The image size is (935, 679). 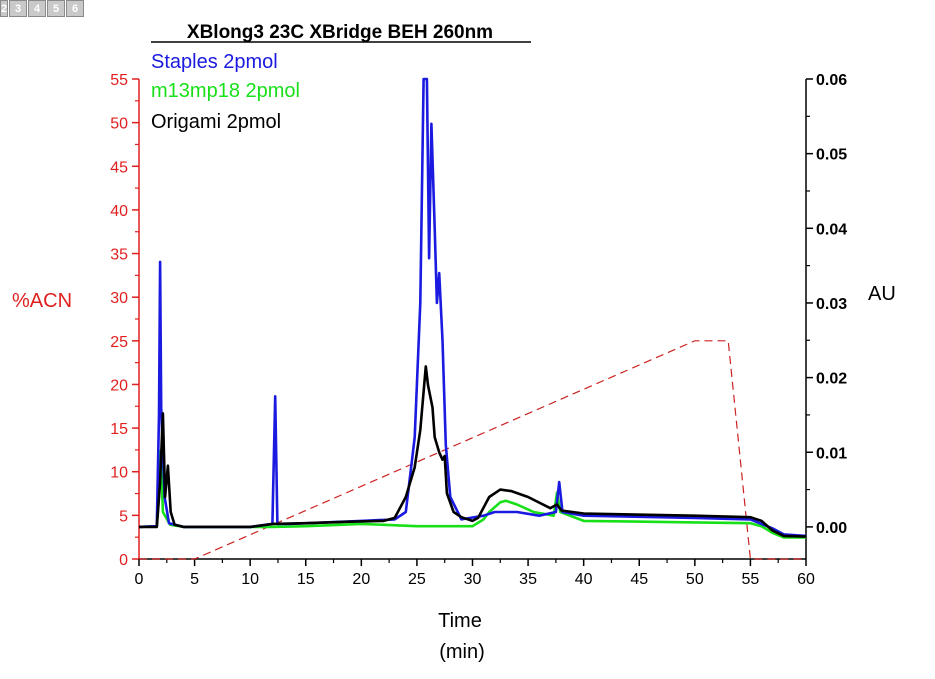 I want to click on left-tick-label: 45, so click(x=119, y=167).